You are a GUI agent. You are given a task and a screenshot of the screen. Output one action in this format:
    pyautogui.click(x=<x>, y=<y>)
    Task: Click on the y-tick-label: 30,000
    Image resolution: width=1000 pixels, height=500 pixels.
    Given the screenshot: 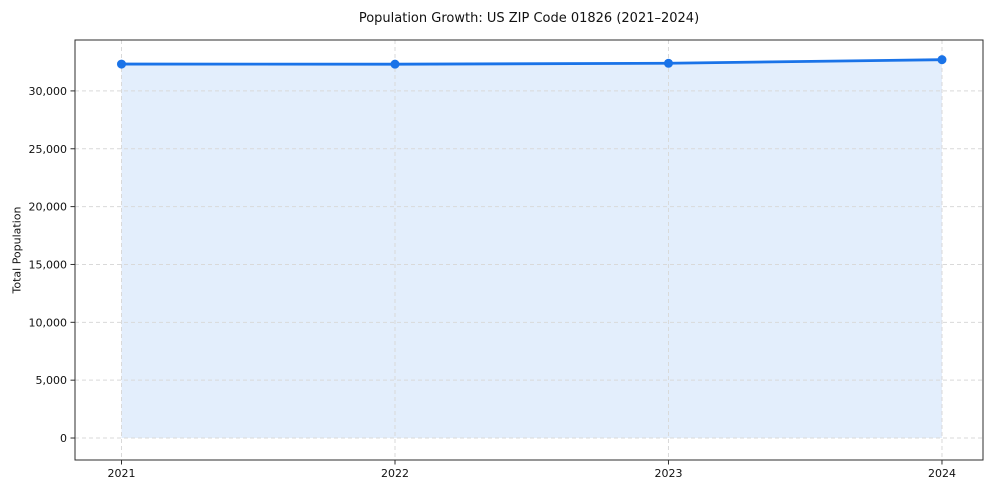 What is the action you would take?
    pyautogui.click(x=48, y=91)
    